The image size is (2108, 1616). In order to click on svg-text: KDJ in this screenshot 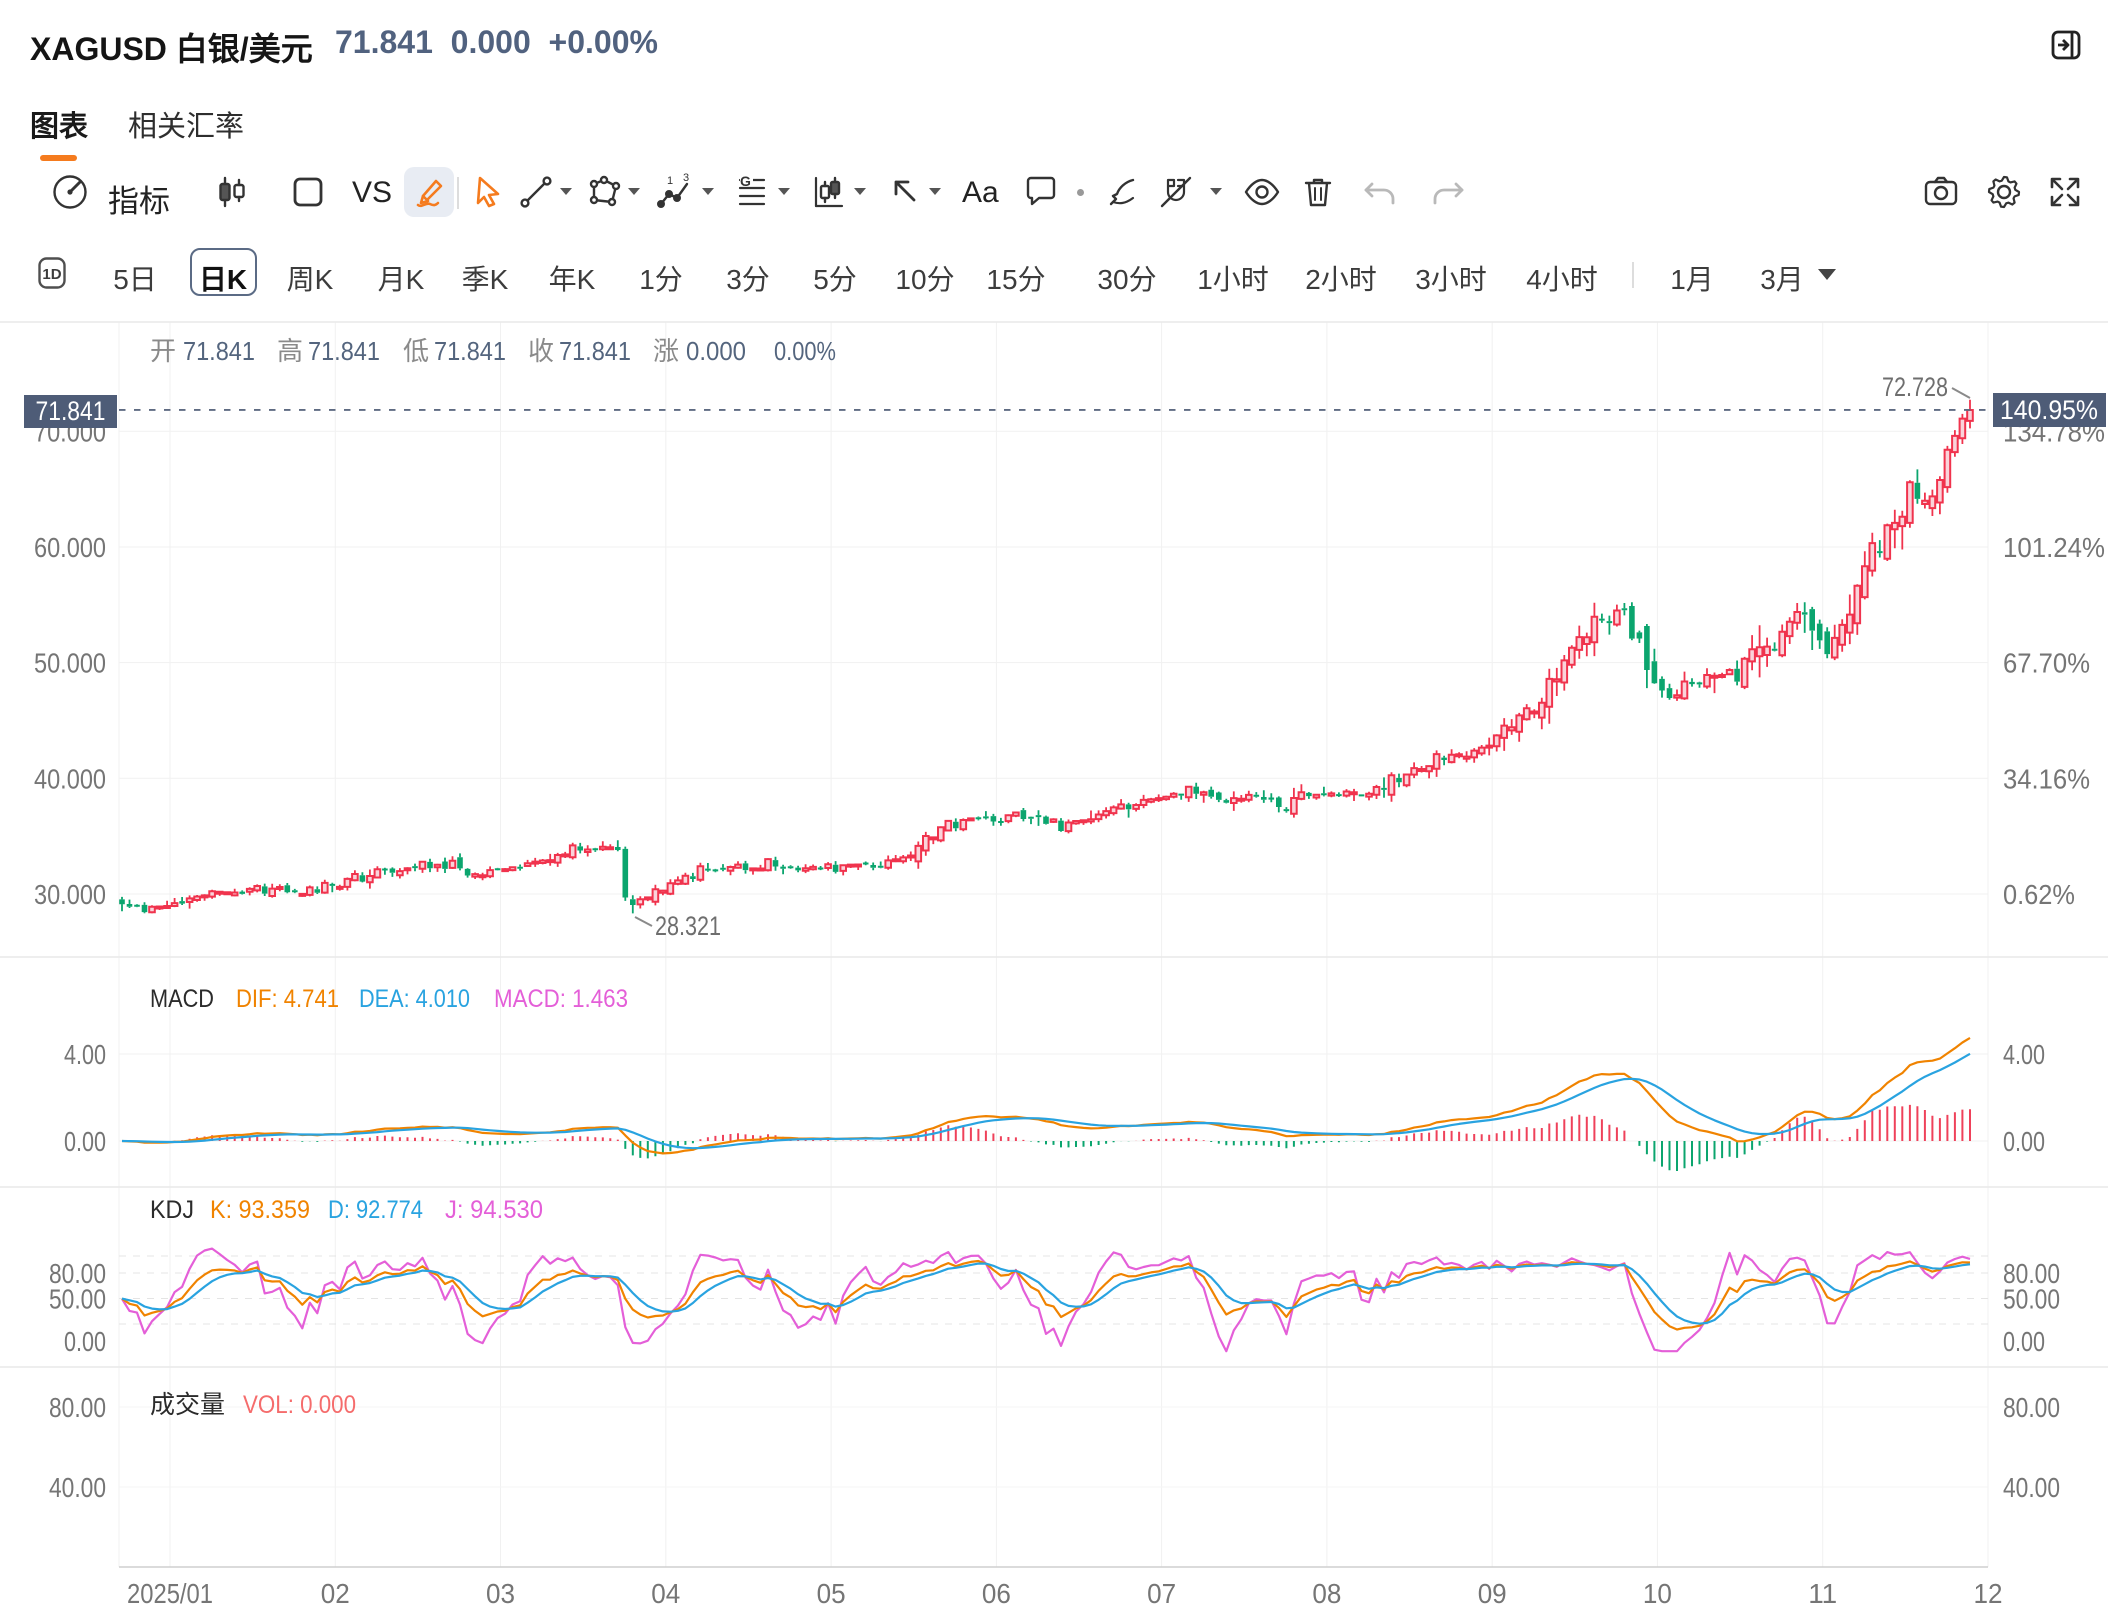, I will do `click(172, 1210)`.